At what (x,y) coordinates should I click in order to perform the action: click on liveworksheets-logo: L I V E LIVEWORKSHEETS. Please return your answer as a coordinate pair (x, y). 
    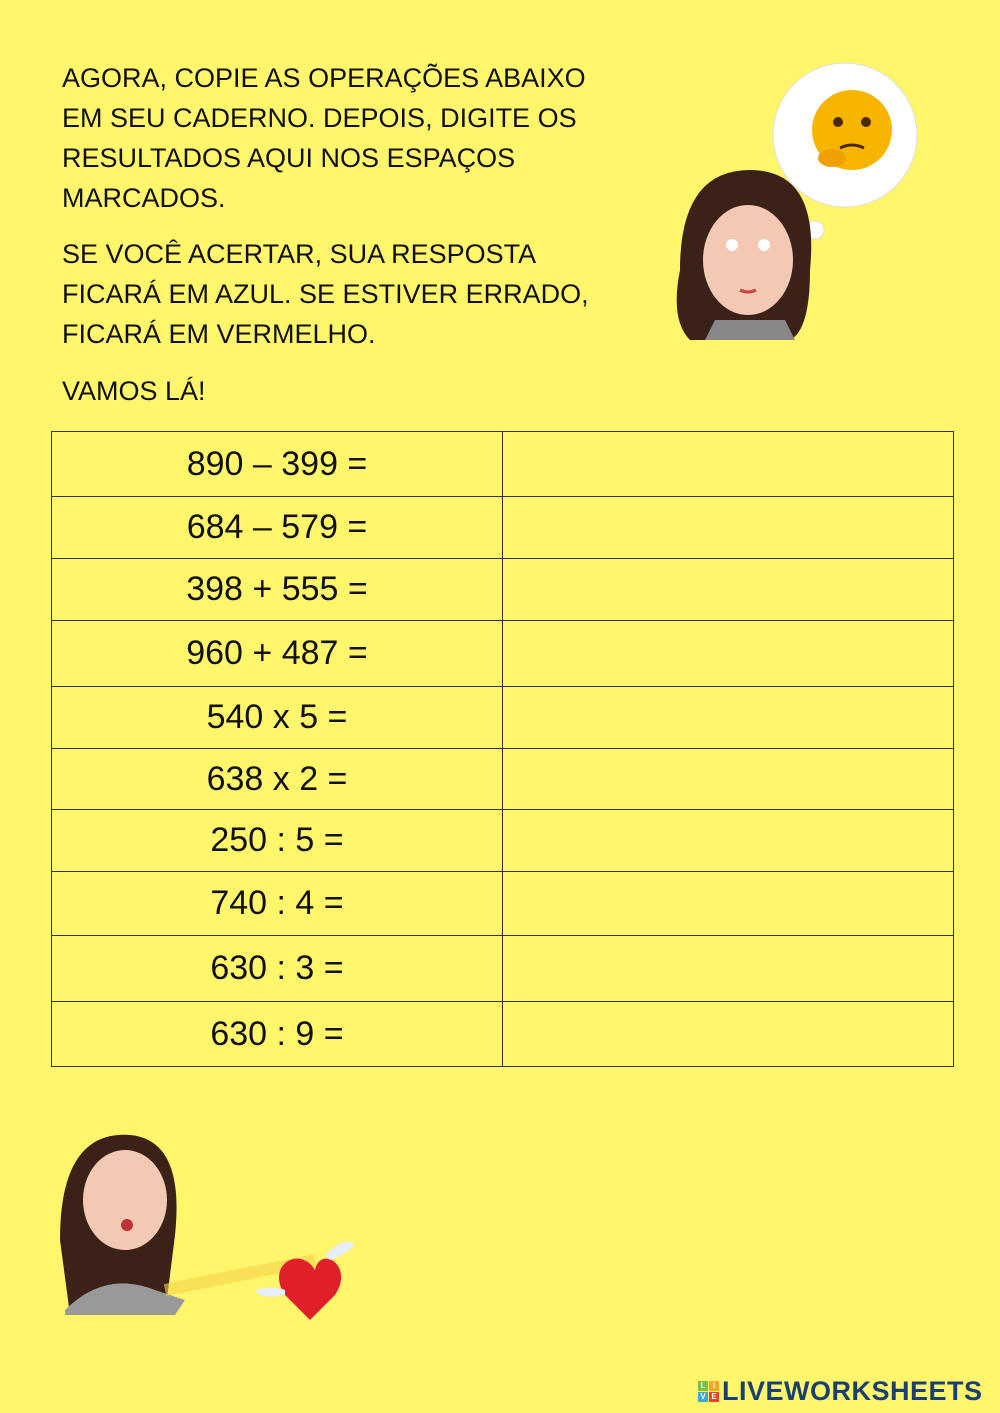
    Looking at the image, I should click on (840, 1391).